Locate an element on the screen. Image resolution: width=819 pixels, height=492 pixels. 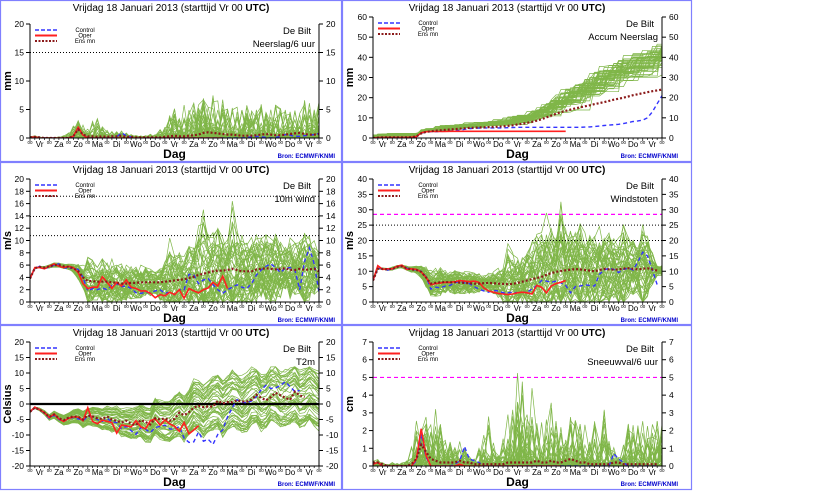
y-axis-label: m/s is located at coordinates (350, 240).